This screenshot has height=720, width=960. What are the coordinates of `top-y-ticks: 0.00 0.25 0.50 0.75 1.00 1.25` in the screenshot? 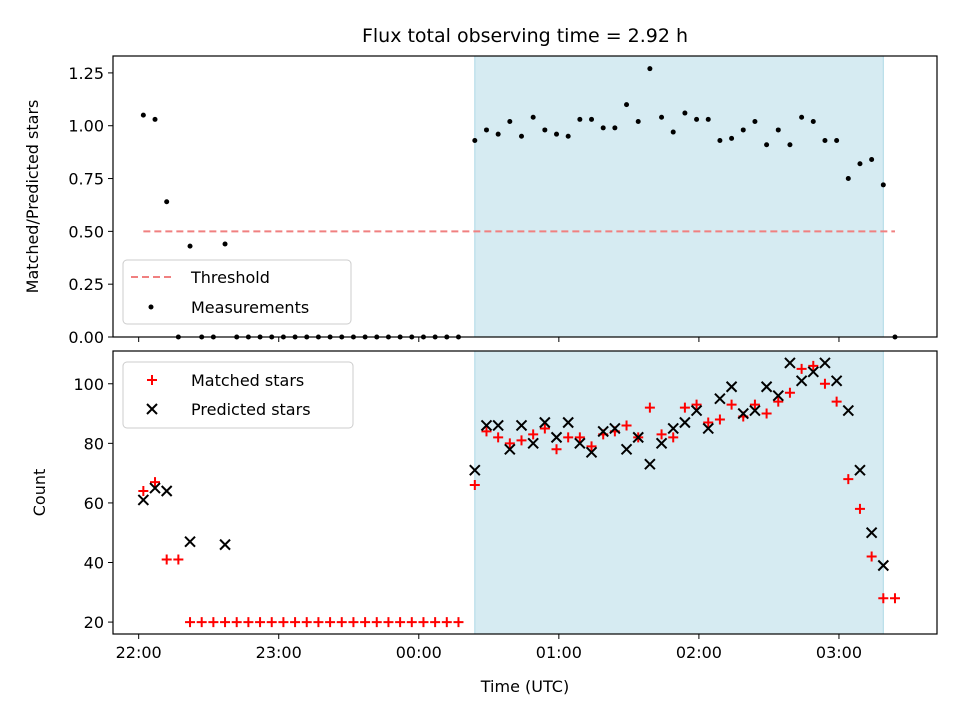 It's located at (90, 205).